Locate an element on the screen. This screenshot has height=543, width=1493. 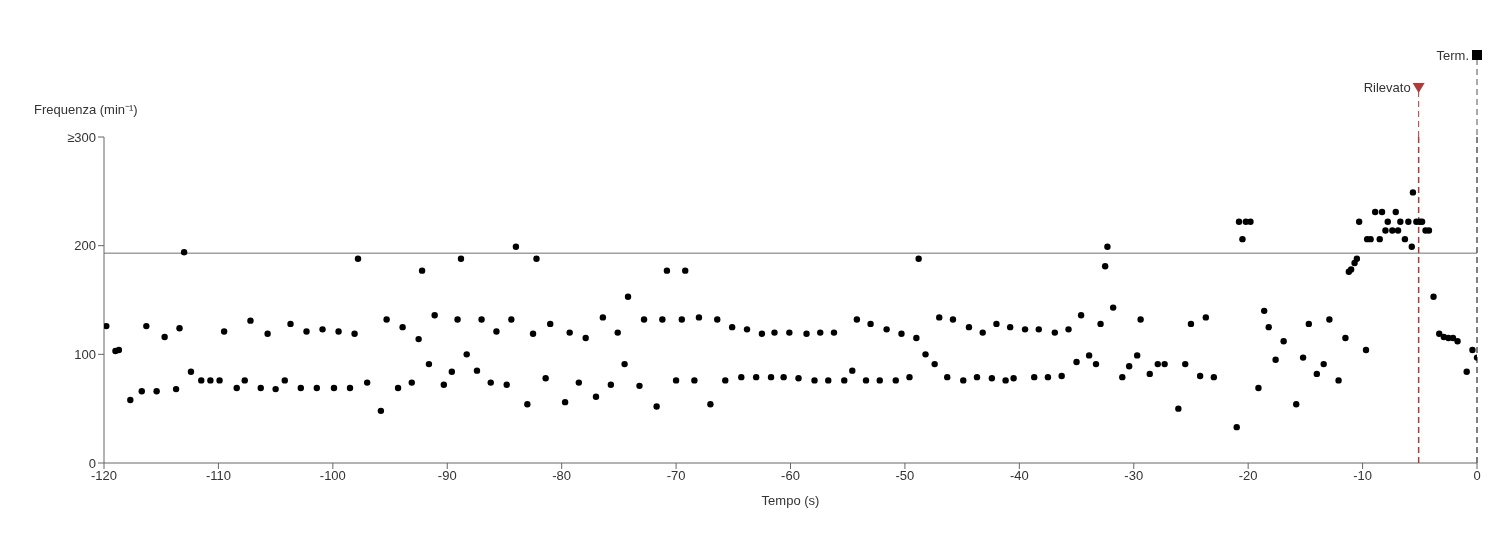
x-tick-label: -80 is located at coordinates (562, 476).